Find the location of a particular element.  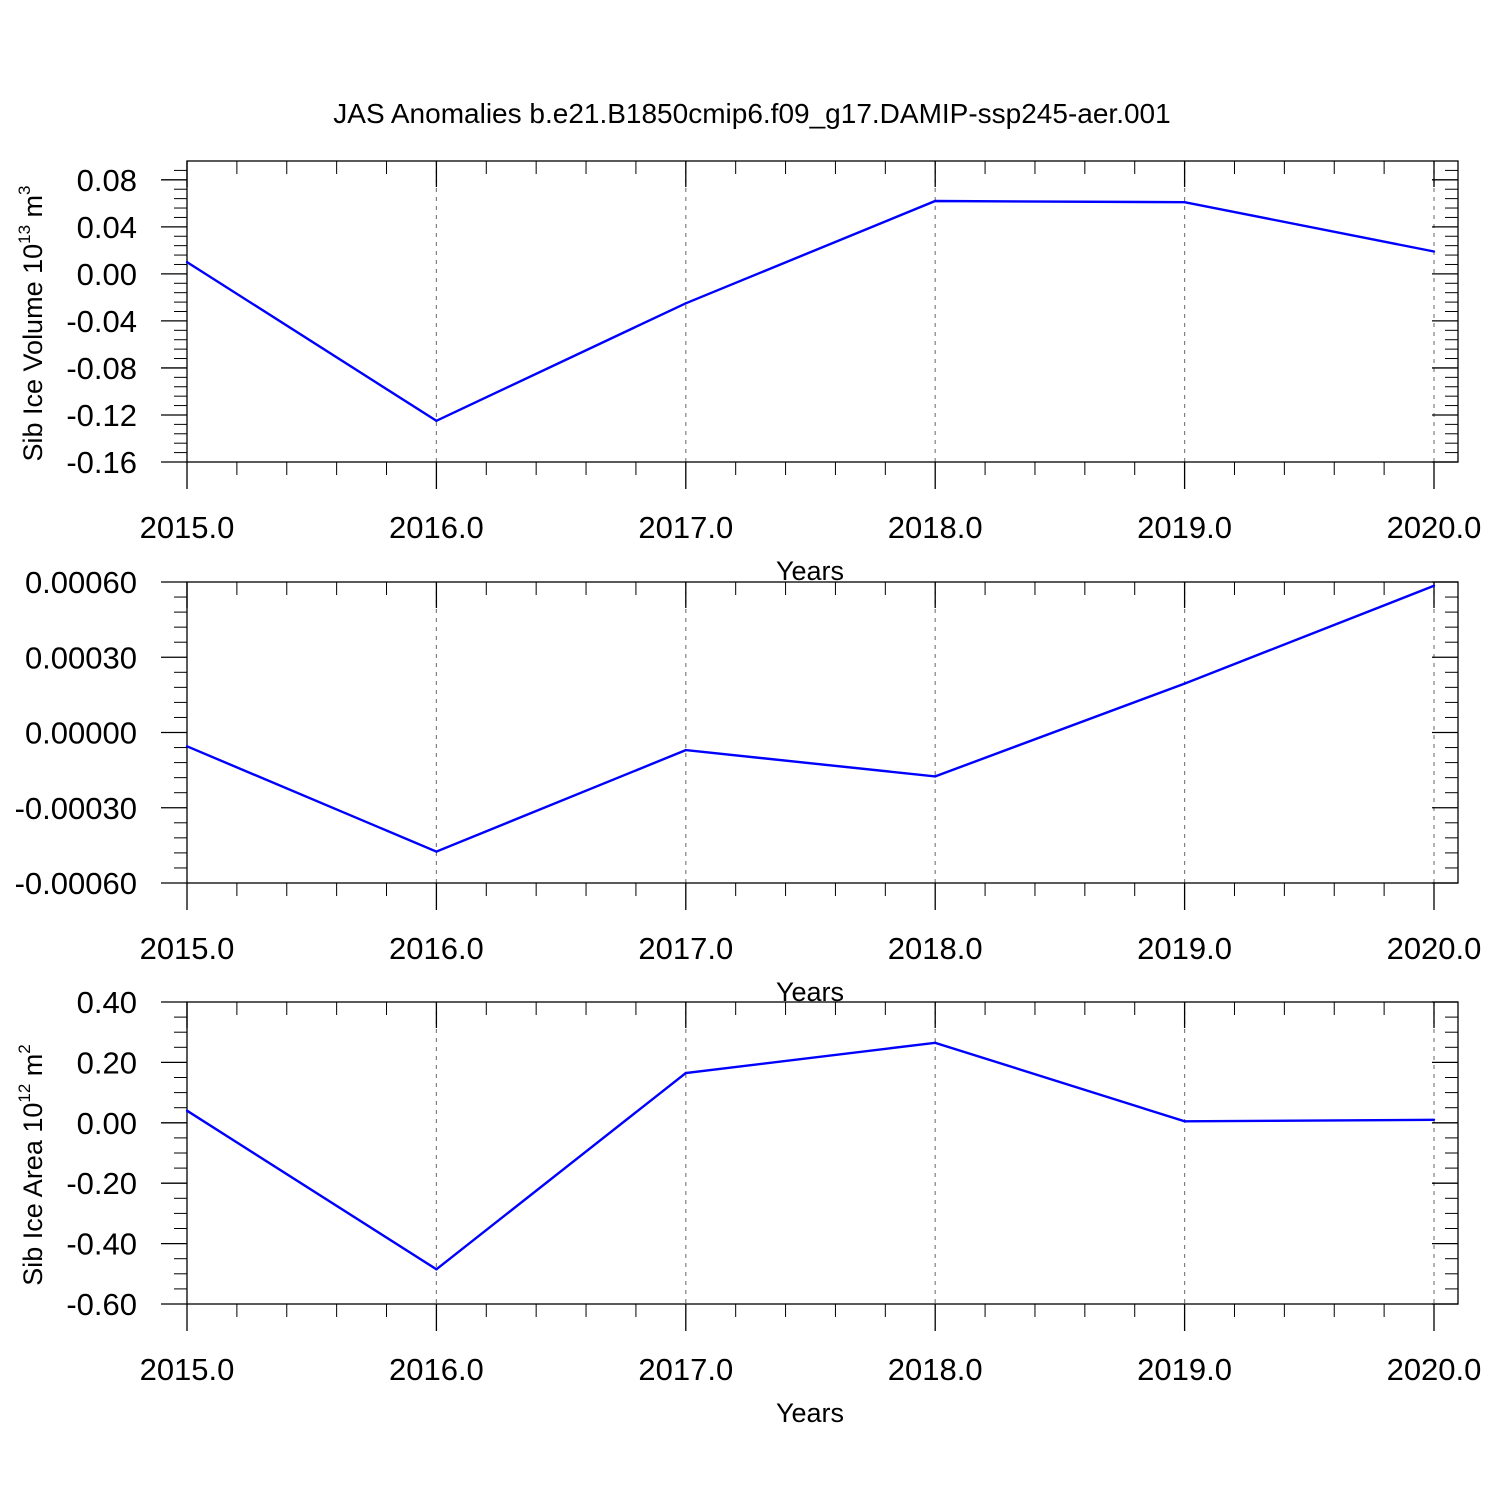

y-tick-label: 0.08 is located at coordinates (107, 180).